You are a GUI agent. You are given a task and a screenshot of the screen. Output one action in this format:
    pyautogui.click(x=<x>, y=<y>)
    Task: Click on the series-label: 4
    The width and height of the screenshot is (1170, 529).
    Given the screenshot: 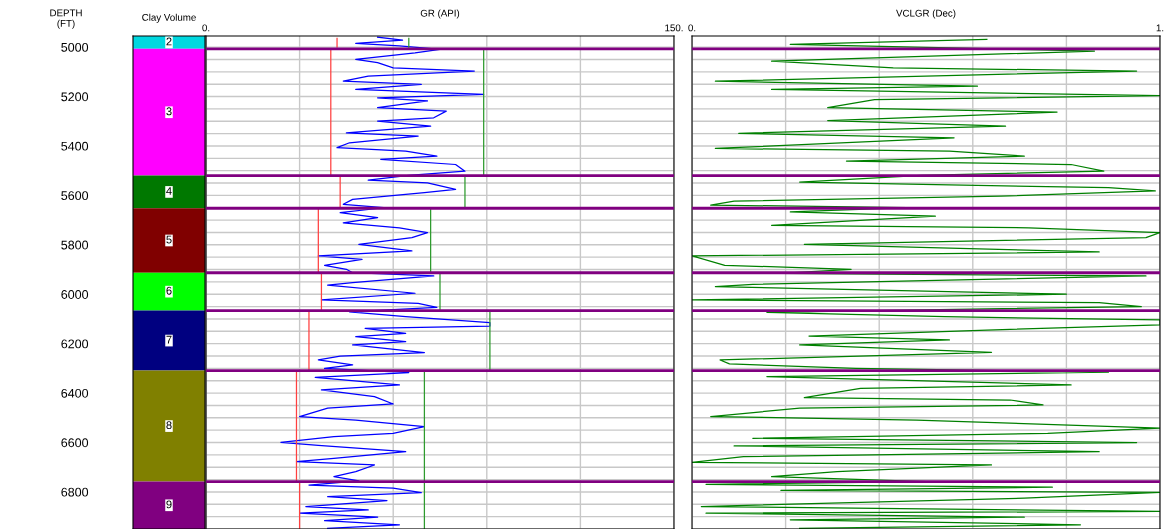 What is the action you would take?
    pyautogui.click(x=169, y=191)
    